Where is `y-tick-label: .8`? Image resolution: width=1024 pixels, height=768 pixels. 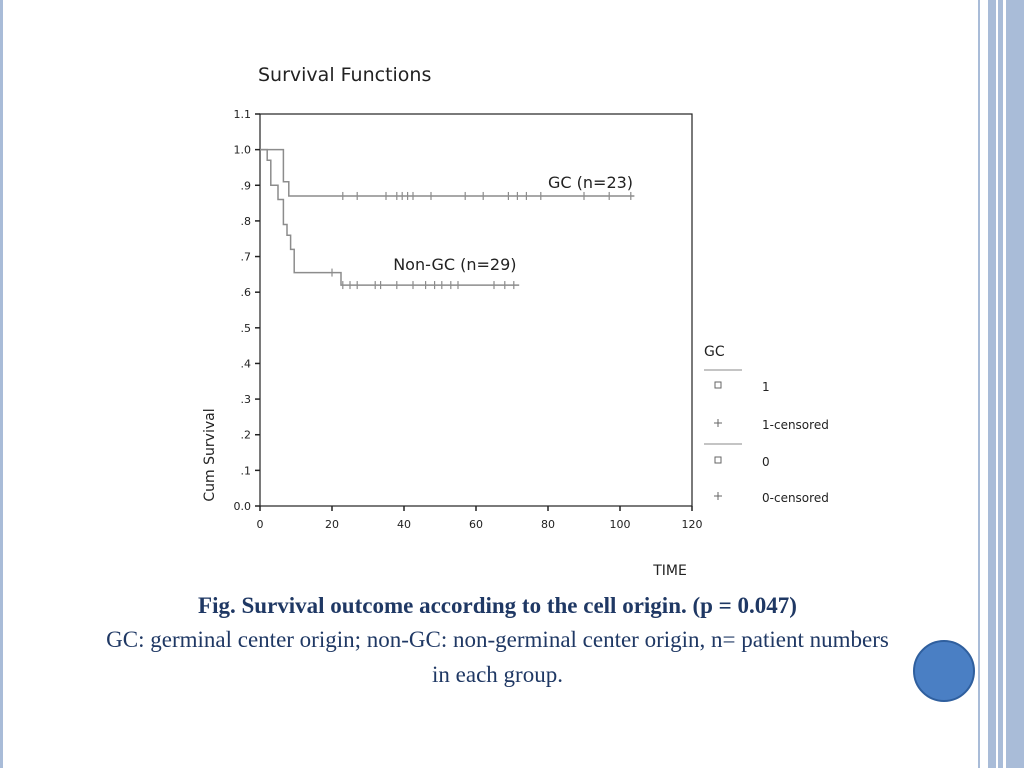 y-tick-label: .8 is located at coordinates (246, 221).